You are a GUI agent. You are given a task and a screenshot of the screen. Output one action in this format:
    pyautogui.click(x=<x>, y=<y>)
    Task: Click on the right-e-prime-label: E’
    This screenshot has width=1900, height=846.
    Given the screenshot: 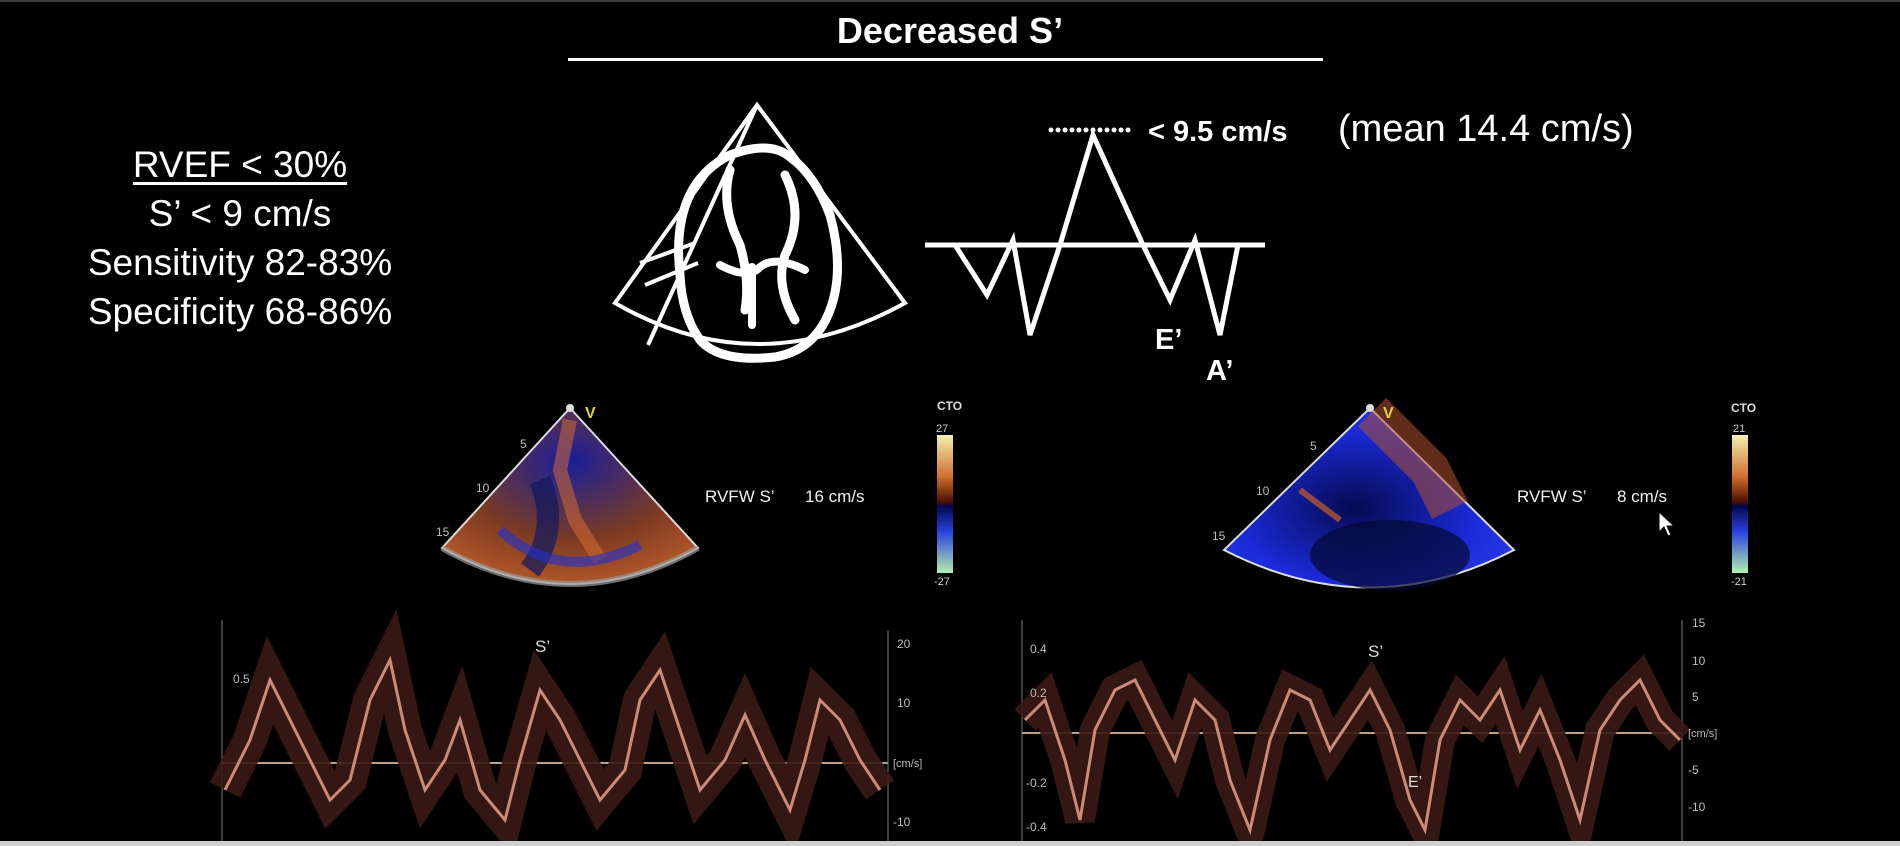 What is the action you would take?
    pyautogui.click(x=1415, y=782)
    